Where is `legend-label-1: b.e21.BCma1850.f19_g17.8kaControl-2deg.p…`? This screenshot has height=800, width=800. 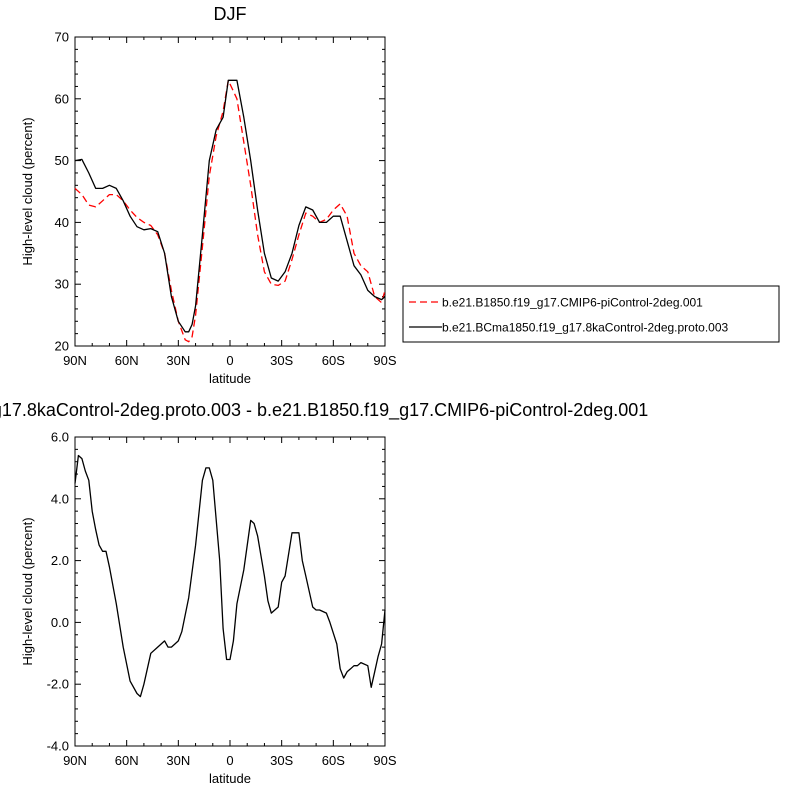
legend-label-1: b.e21.BCma1850.f19_g17.8kaControl-2deg.p… is located at coordinates (585, 328).